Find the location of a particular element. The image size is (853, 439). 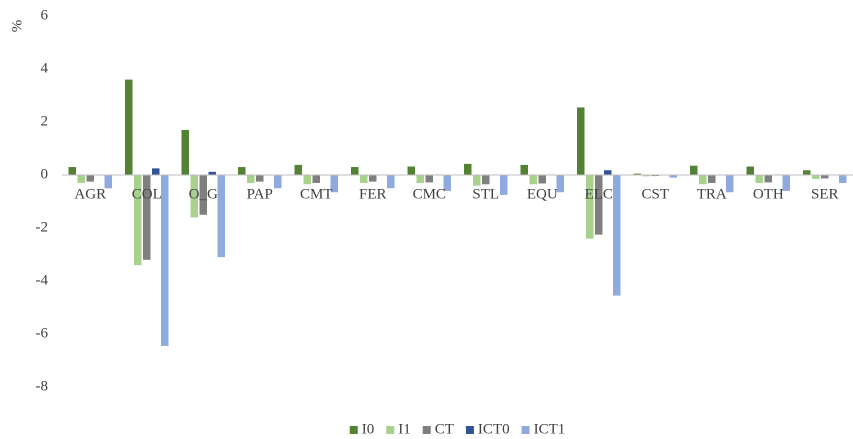

x-tick-label: COL is located at coordinates (147, 194).